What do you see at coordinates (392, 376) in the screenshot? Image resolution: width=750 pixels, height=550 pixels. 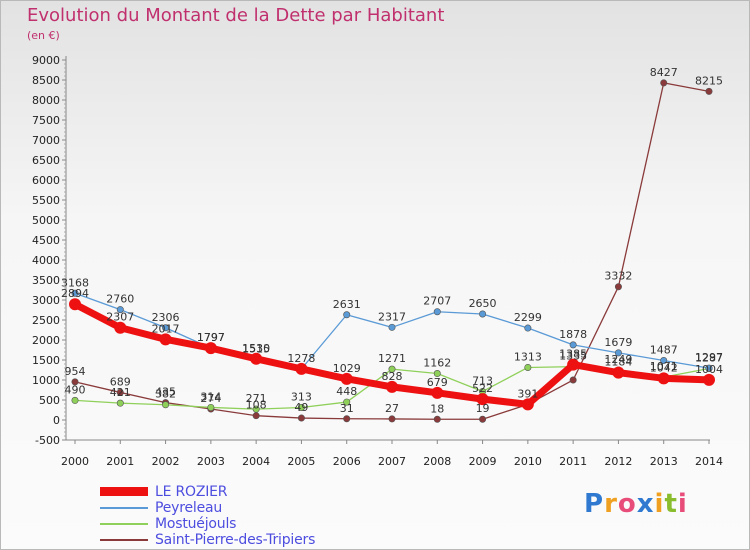 I see `data-label: 828` at bounding box center [392, 376].